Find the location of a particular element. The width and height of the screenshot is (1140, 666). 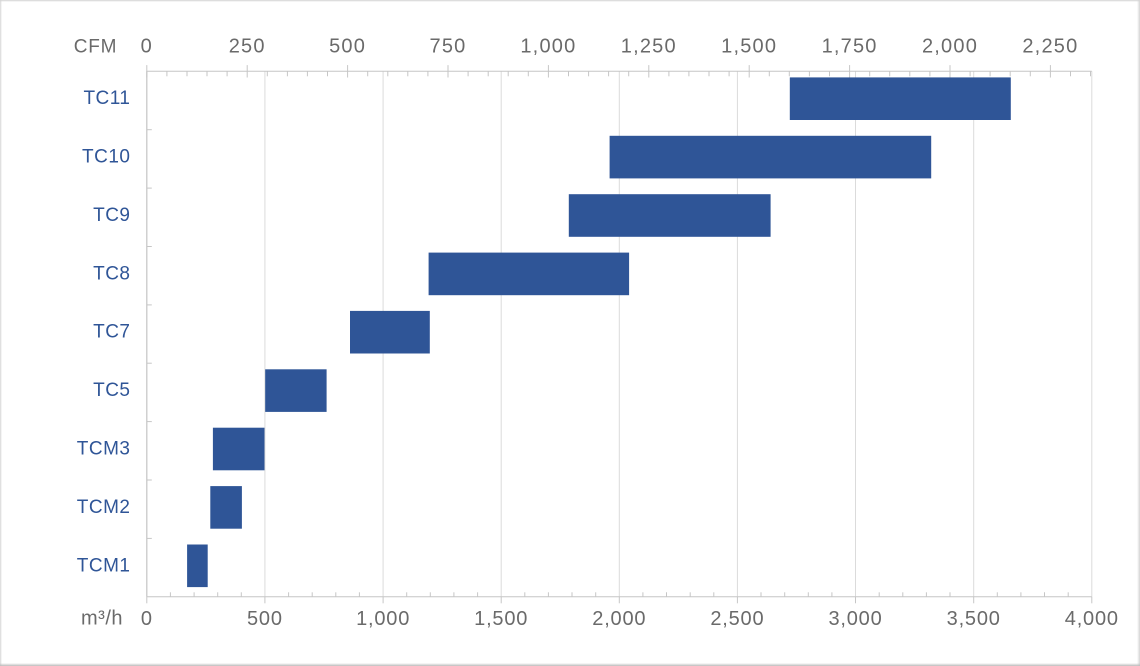

svg-text: 750 is located at coordinates (448, 46).